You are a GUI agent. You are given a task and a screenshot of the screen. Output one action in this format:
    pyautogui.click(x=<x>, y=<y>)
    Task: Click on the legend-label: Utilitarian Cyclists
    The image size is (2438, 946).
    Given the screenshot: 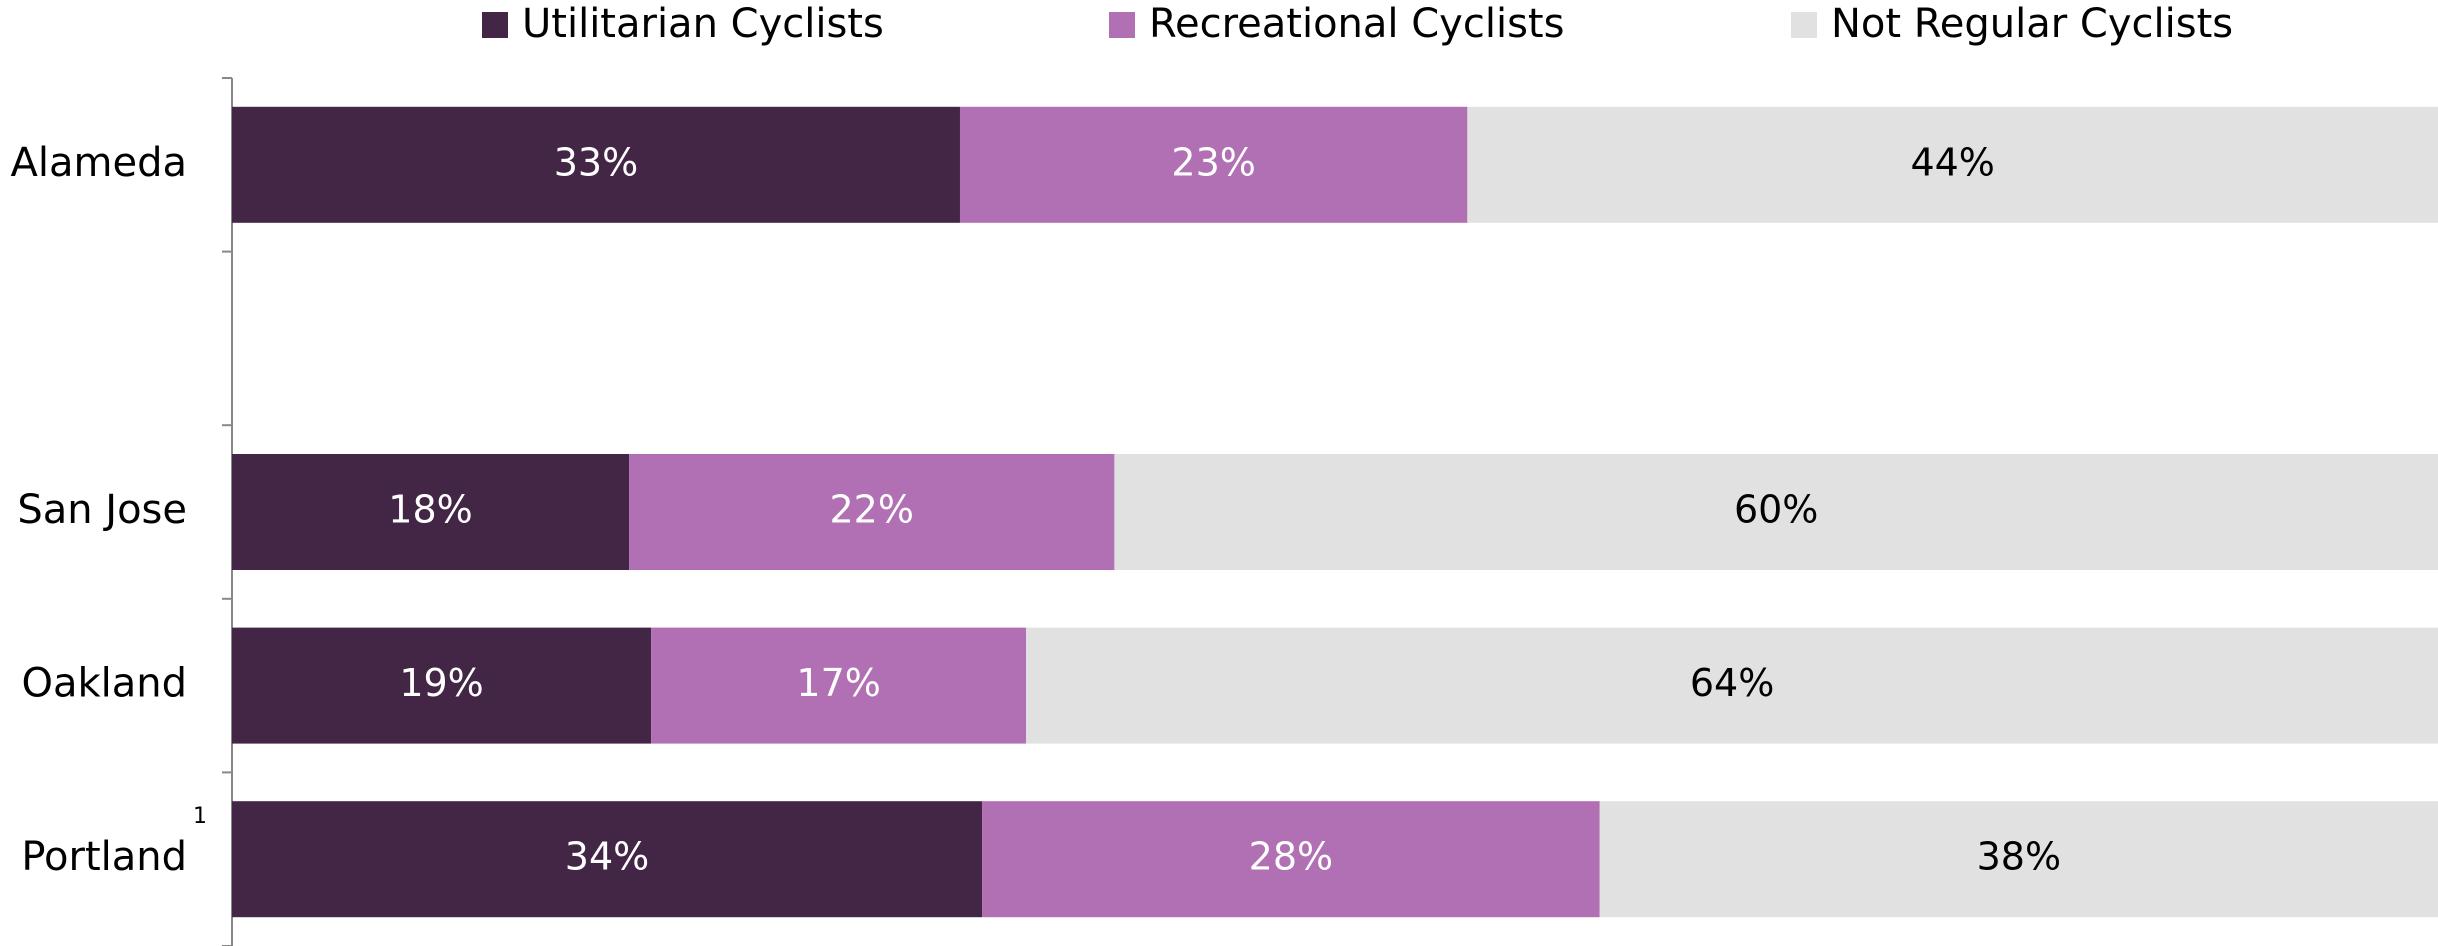 What is the action you would take?
    pyautogui.click(x=703, y=24)
    